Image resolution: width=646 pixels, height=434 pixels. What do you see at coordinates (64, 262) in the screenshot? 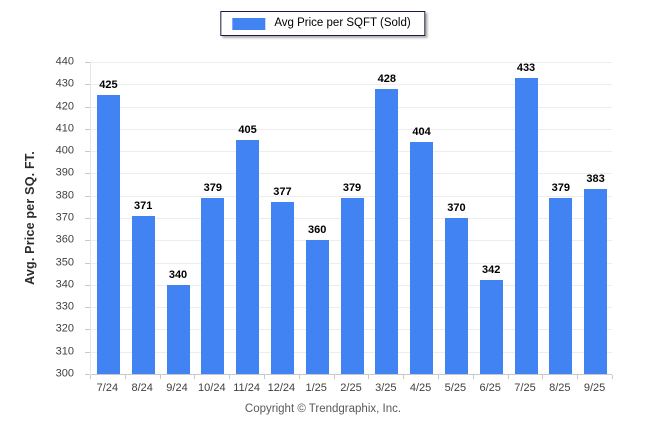
I see `y-tick-label: 350` at bounding box center [64, 262].